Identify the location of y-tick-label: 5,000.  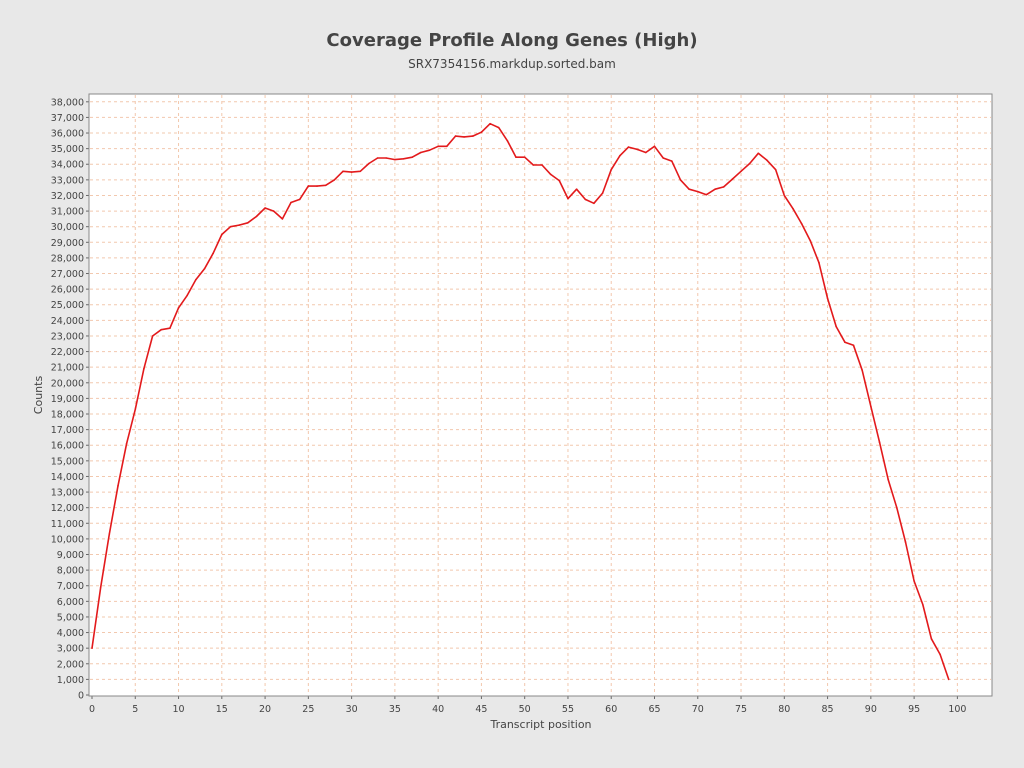
(70, 617).